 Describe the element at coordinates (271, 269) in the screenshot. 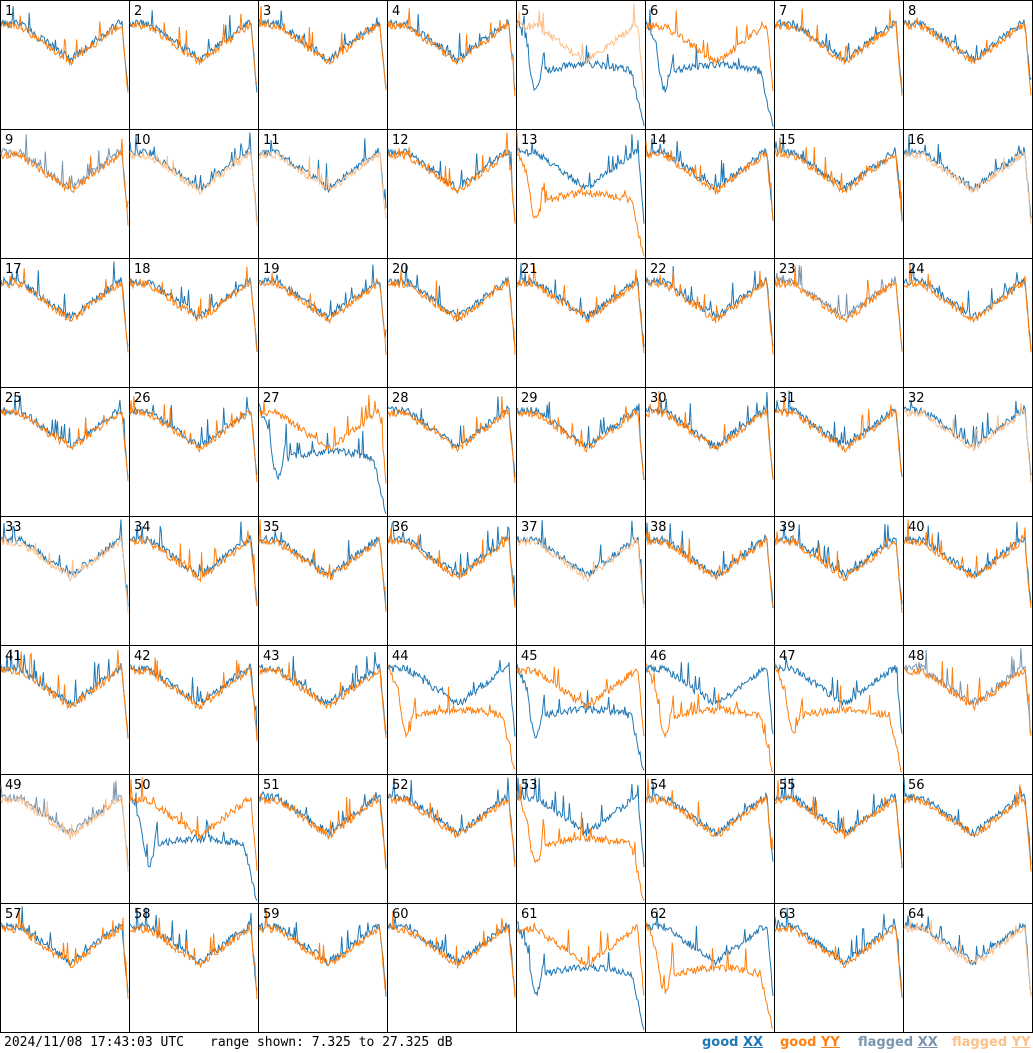

I see `panel-label: 19` at that location.